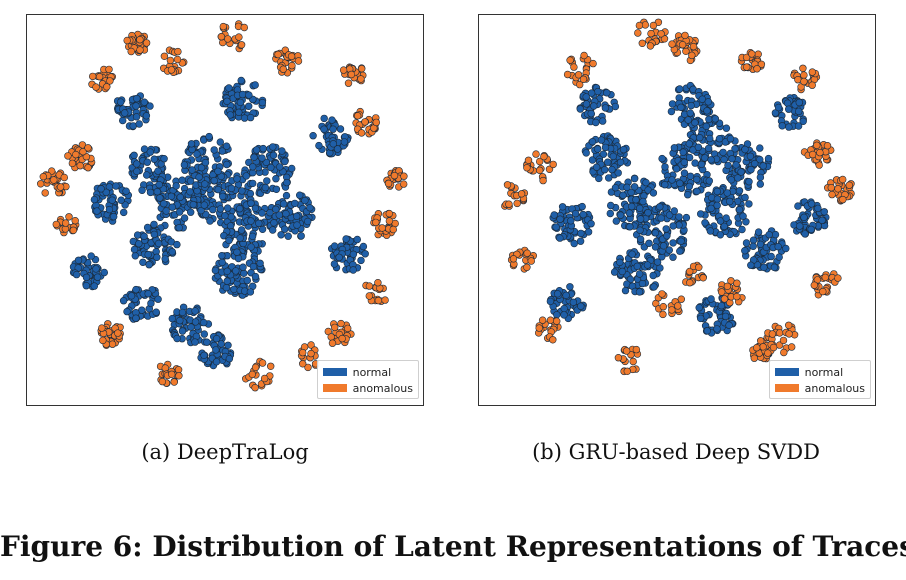 The height and width of the screenshot is (580, 906). What do you see at coordinates (824, 372) in the screenshot?
I see `legend-label-normal: normal` at bounding box center [824, 372].